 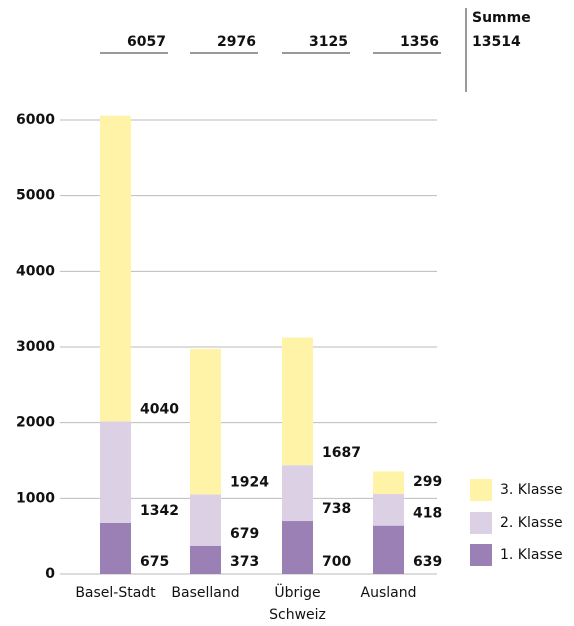 What do you see at coordinates (115, 593) in the screenshot?
I see `x-tick-label: Basel-Stadt` at bounding box center [115, 593].